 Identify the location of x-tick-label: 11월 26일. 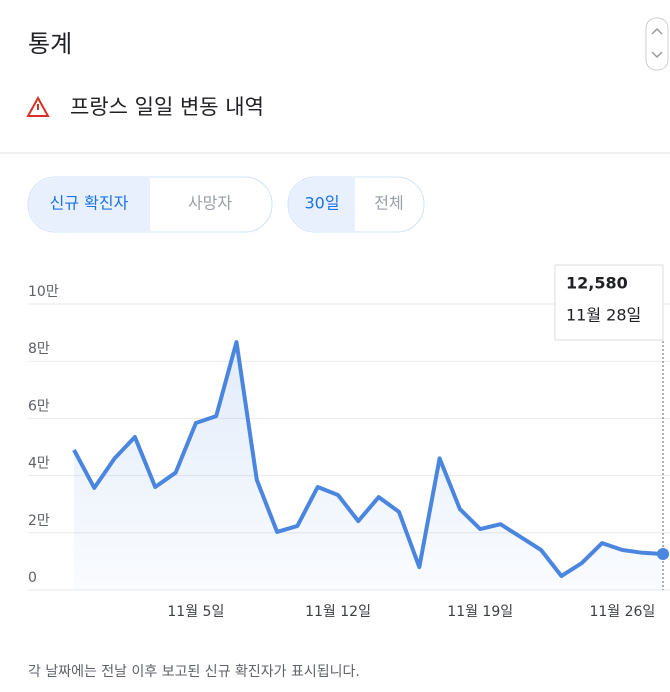
(622, 612).